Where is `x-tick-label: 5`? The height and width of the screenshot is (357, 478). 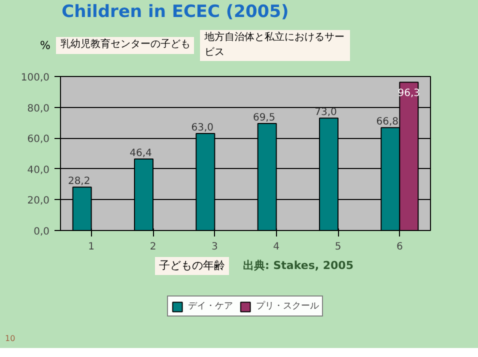 x-tick-label: 5 is located at coordinates (338, 247).